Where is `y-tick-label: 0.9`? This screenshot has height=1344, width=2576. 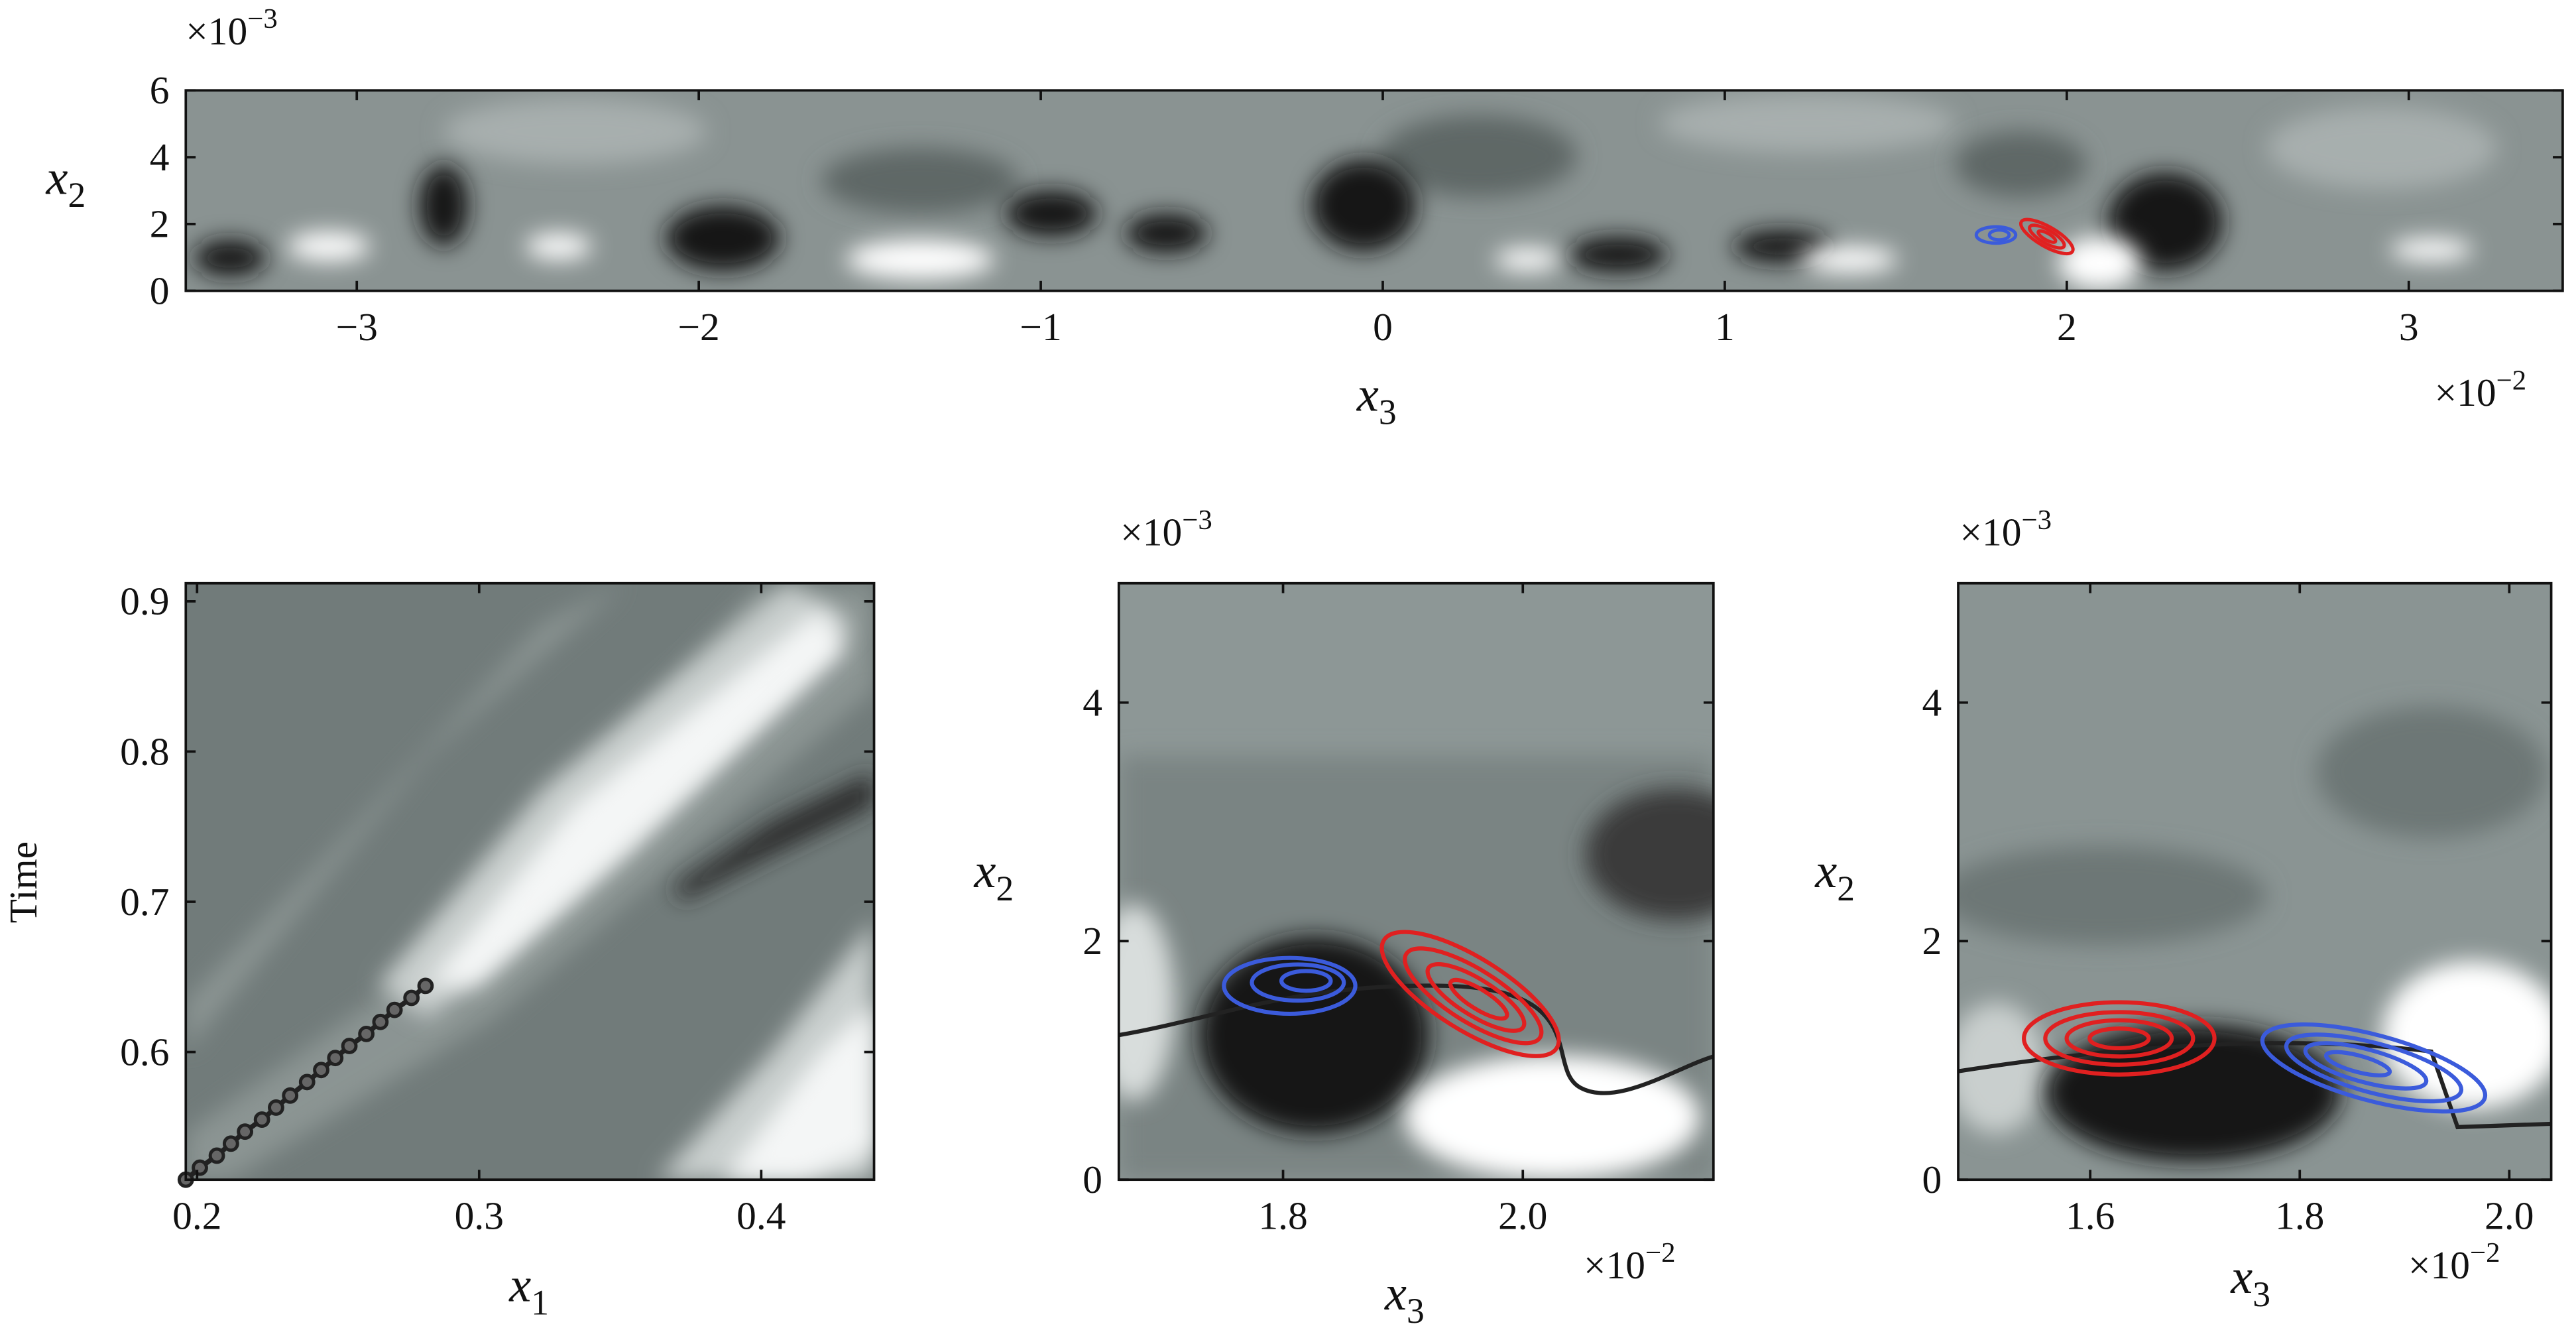
y-tick-label: 0.9 is located at coordinates (144, 601).